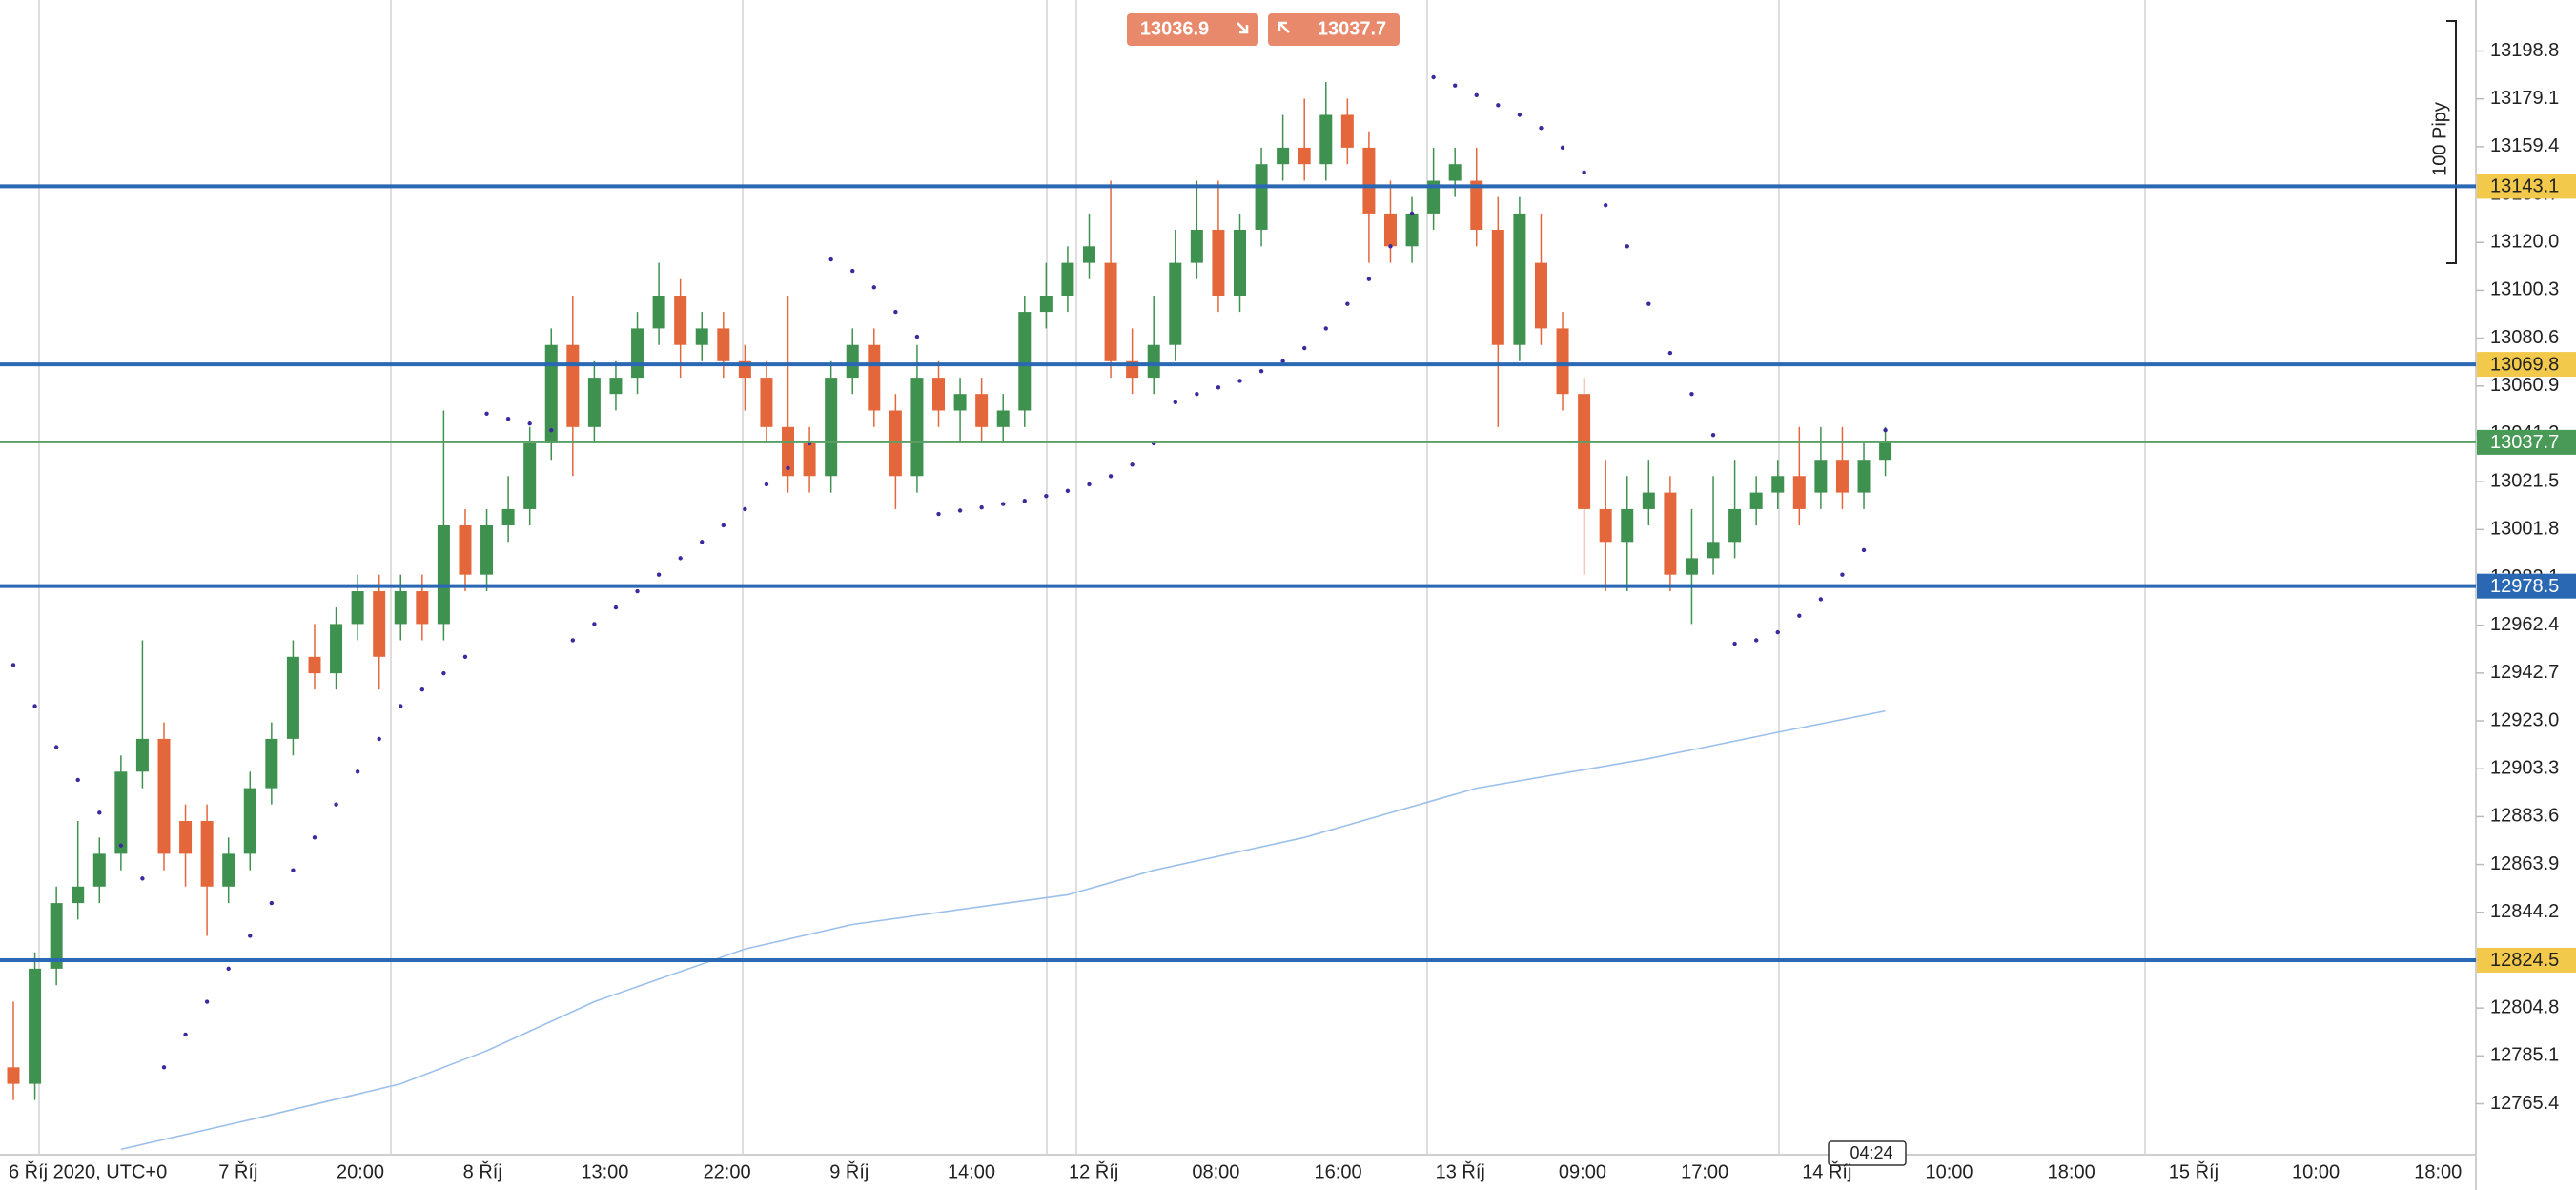 The height and width of the screenshot is (1190, 2576). Describe the element at coordinates (2525, 51) in the screenshot. I see `y-tick-label: 13198.8` at that location.